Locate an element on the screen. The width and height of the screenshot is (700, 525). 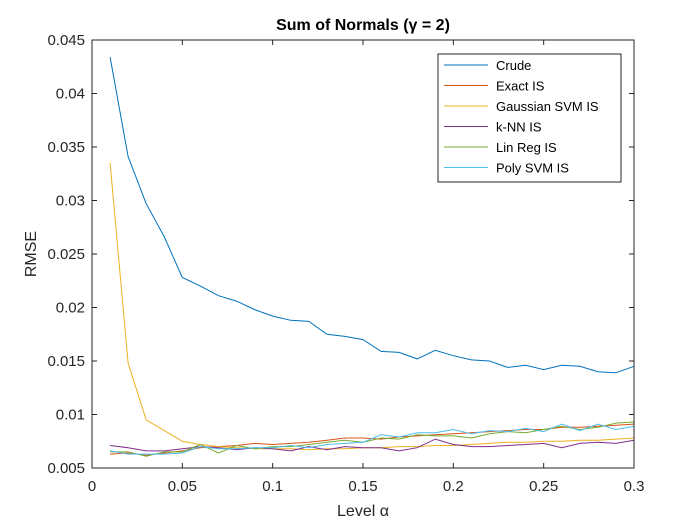
y-tick-label: 0.005 is located at coordinates (66, 468).